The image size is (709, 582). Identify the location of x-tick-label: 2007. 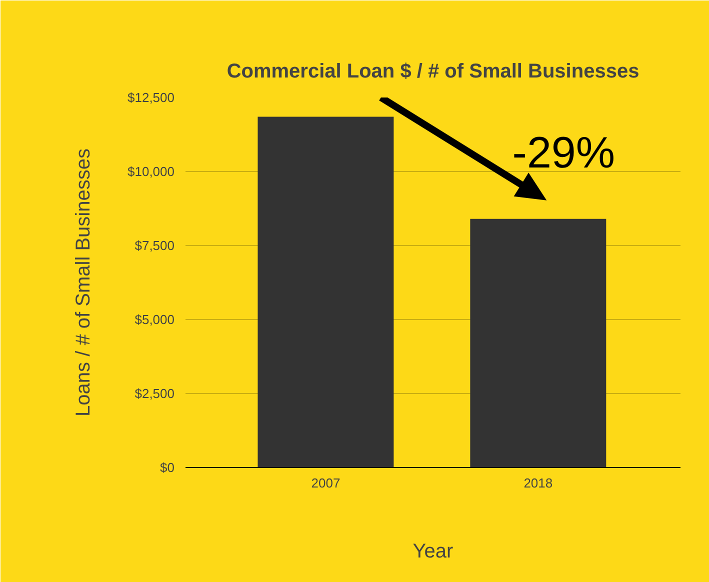
(325, 483).